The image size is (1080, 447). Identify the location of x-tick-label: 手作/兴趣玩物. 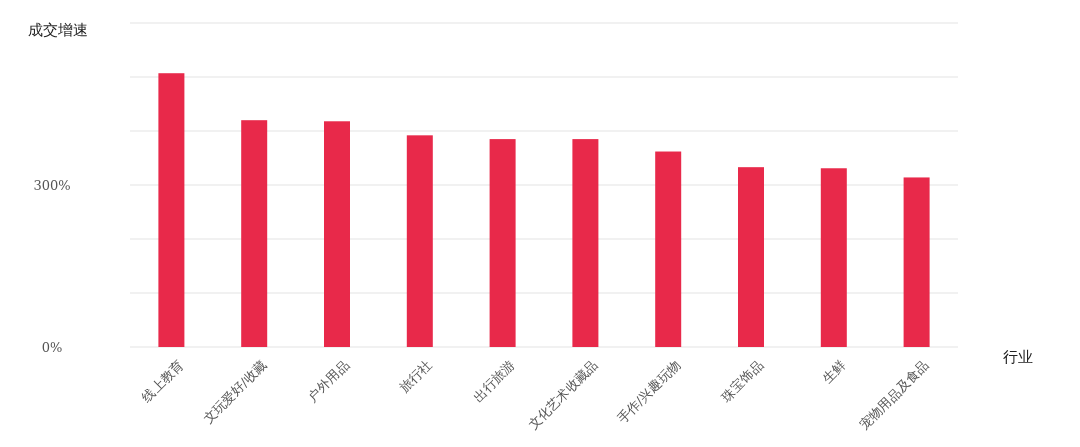
(649, 392).